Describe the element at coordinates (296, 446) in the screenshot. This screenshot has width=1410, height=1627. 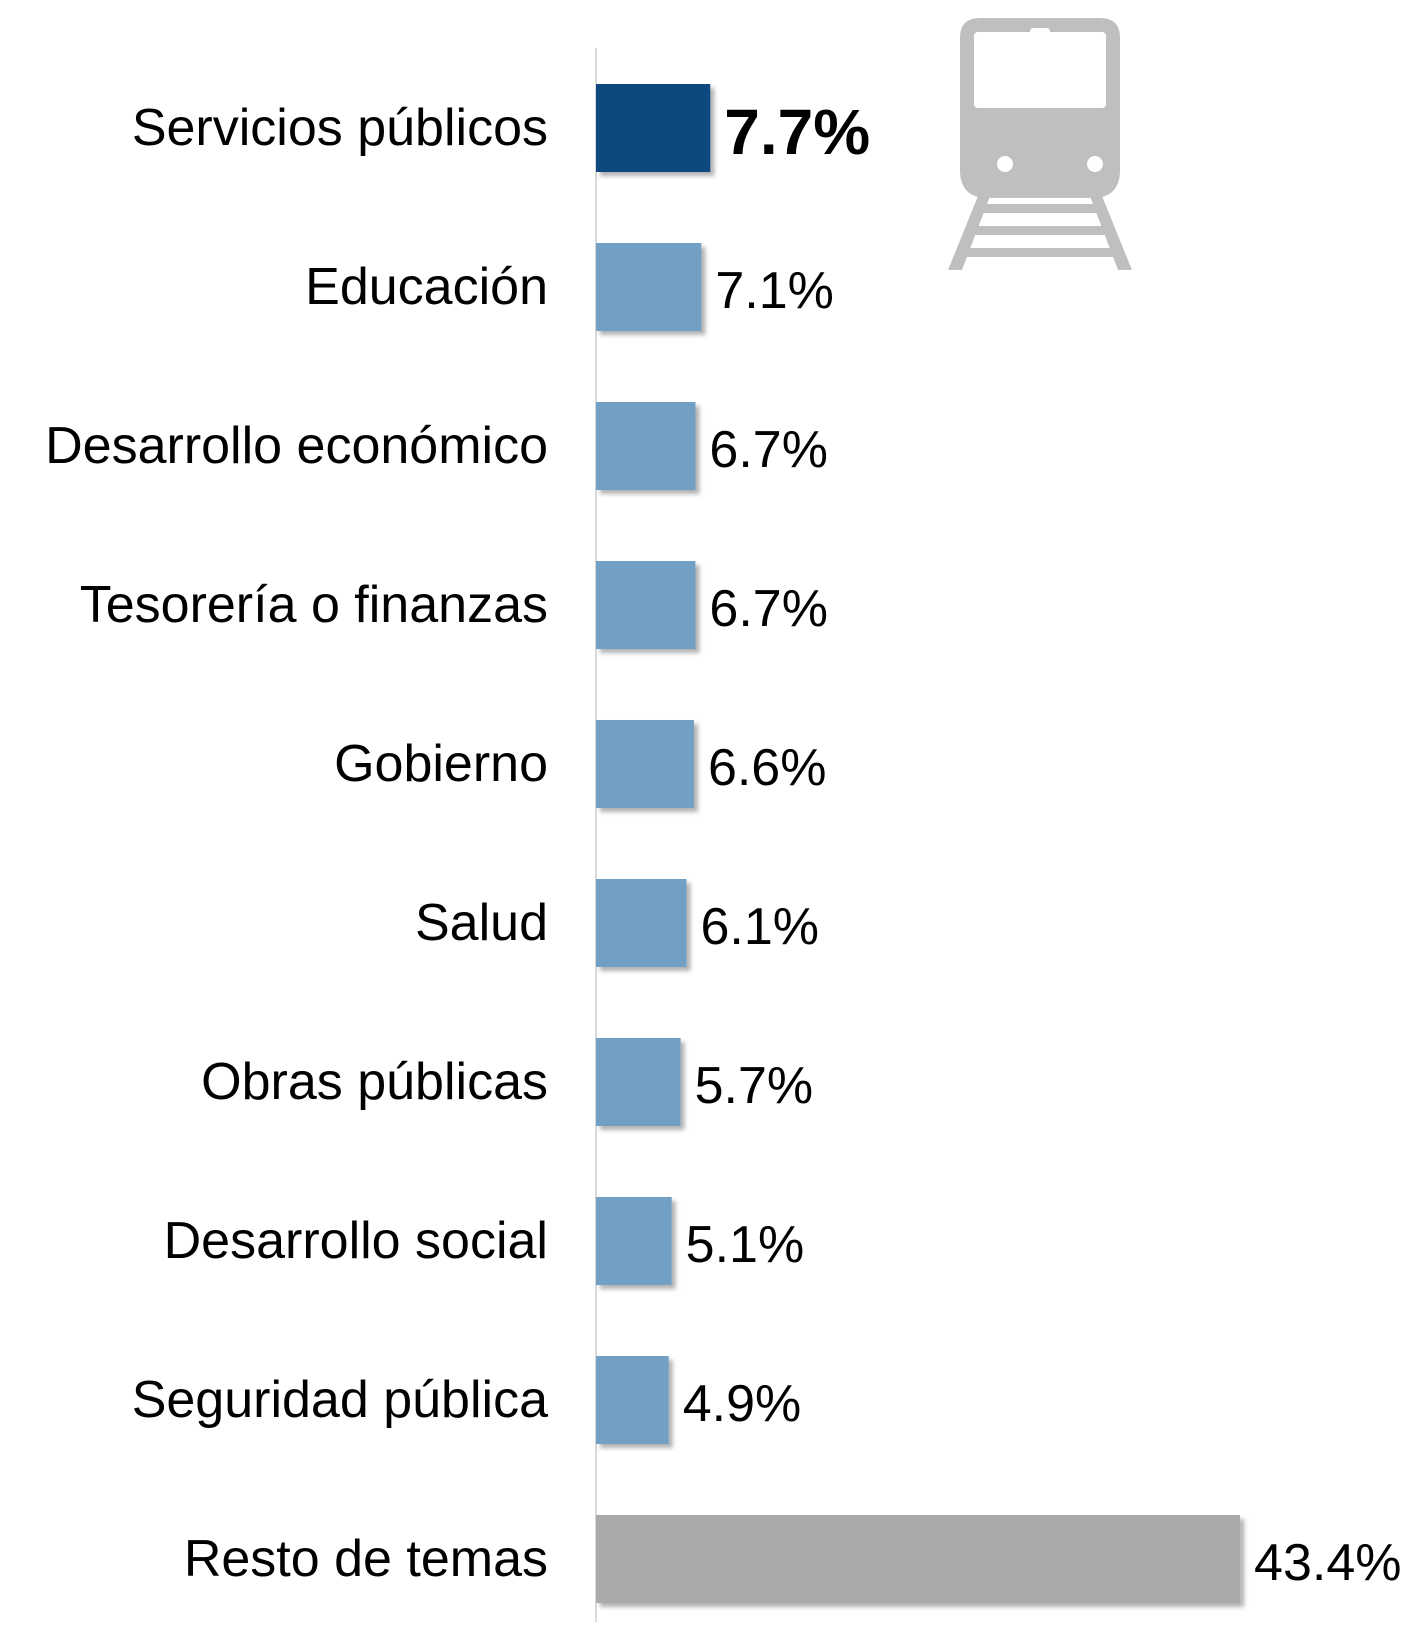
I see `category-label-2: Desarrollo económico` at that location.